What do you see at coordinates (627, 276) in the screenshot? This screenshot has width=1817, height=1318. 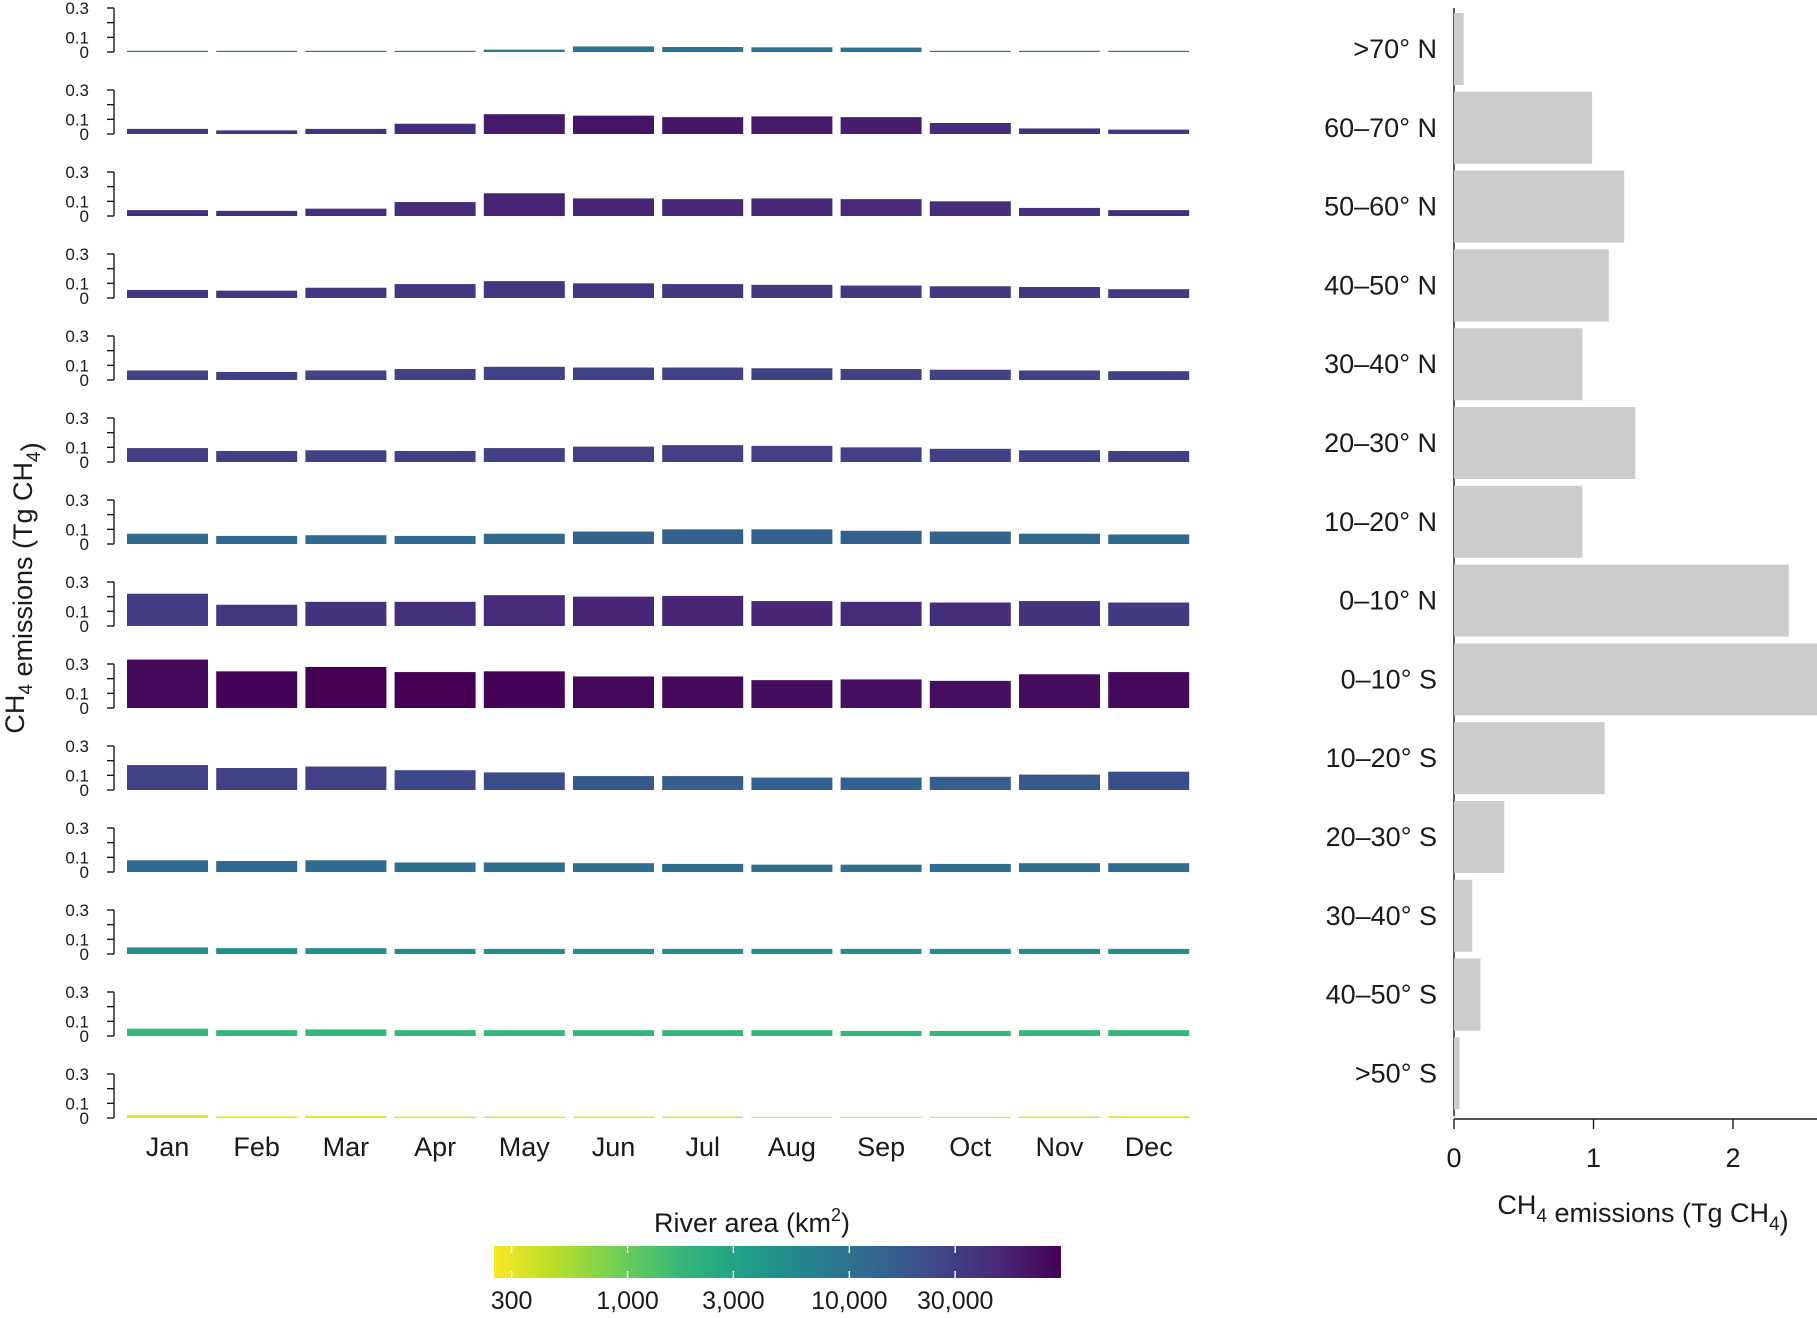 I see `panel-3: 00.1 0.3` at bounding box center [627, 276].